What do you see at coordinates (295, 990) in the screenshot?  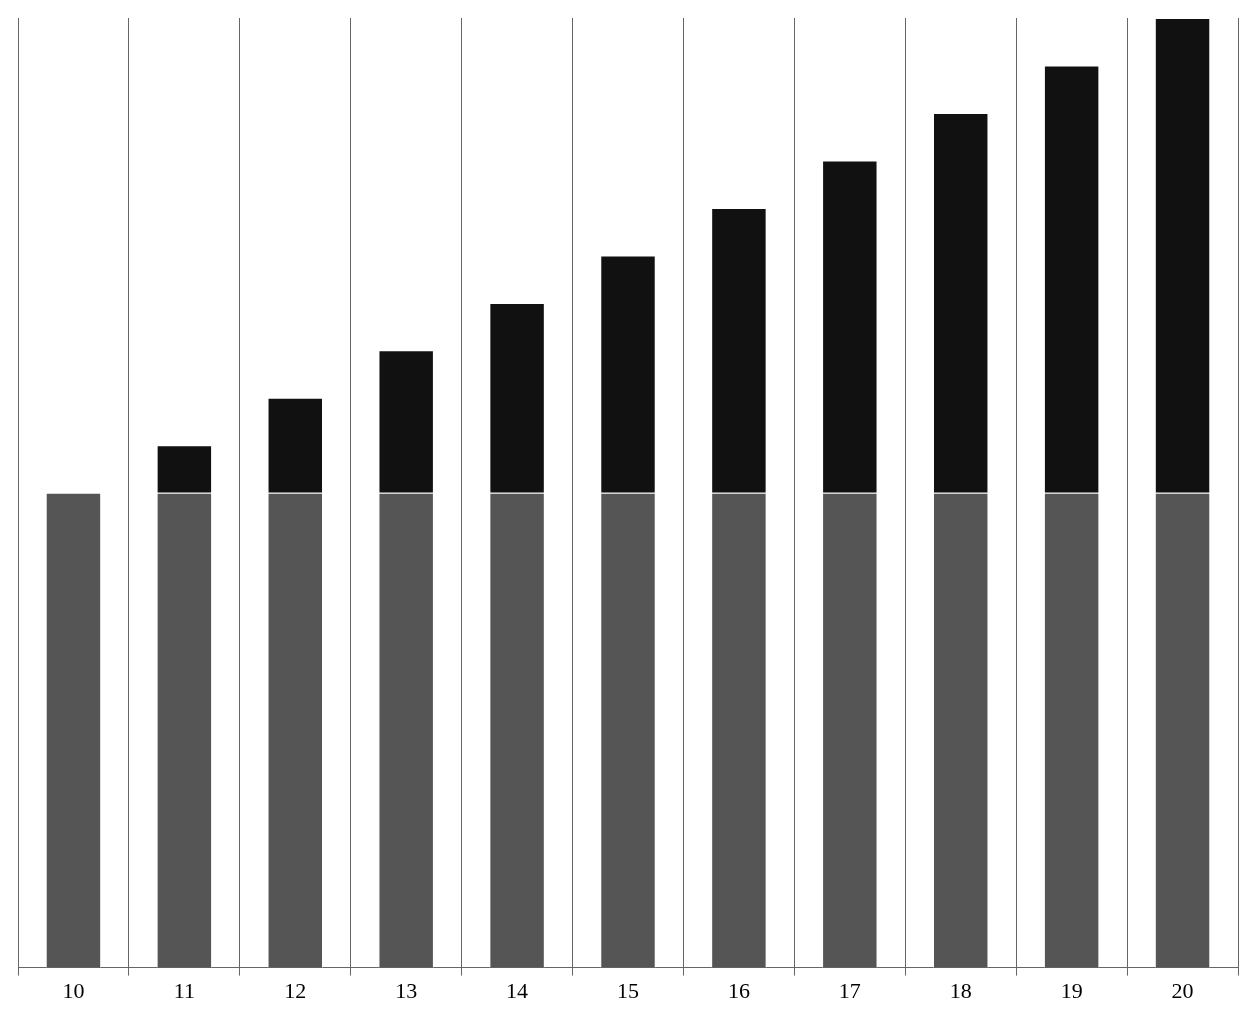 I see `x-tick-label: 12` at bounding box center [295, 990].